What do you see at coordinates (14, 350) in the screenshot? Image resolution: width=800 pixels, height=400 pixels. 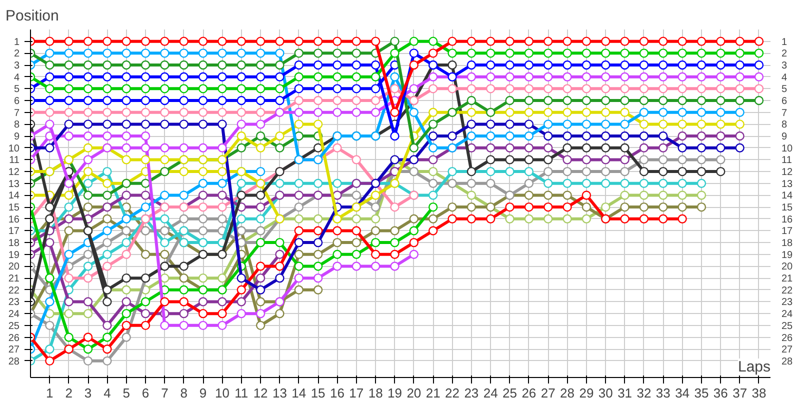 I see `y-tick-label: 27` at bounding box center [14, 350].